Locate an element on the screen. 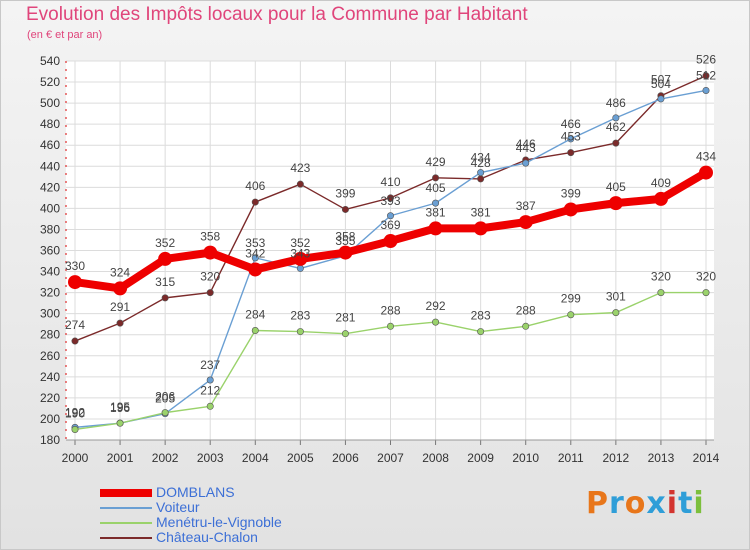  x-tick-label: 2003 is located at coordinates (210, 458).